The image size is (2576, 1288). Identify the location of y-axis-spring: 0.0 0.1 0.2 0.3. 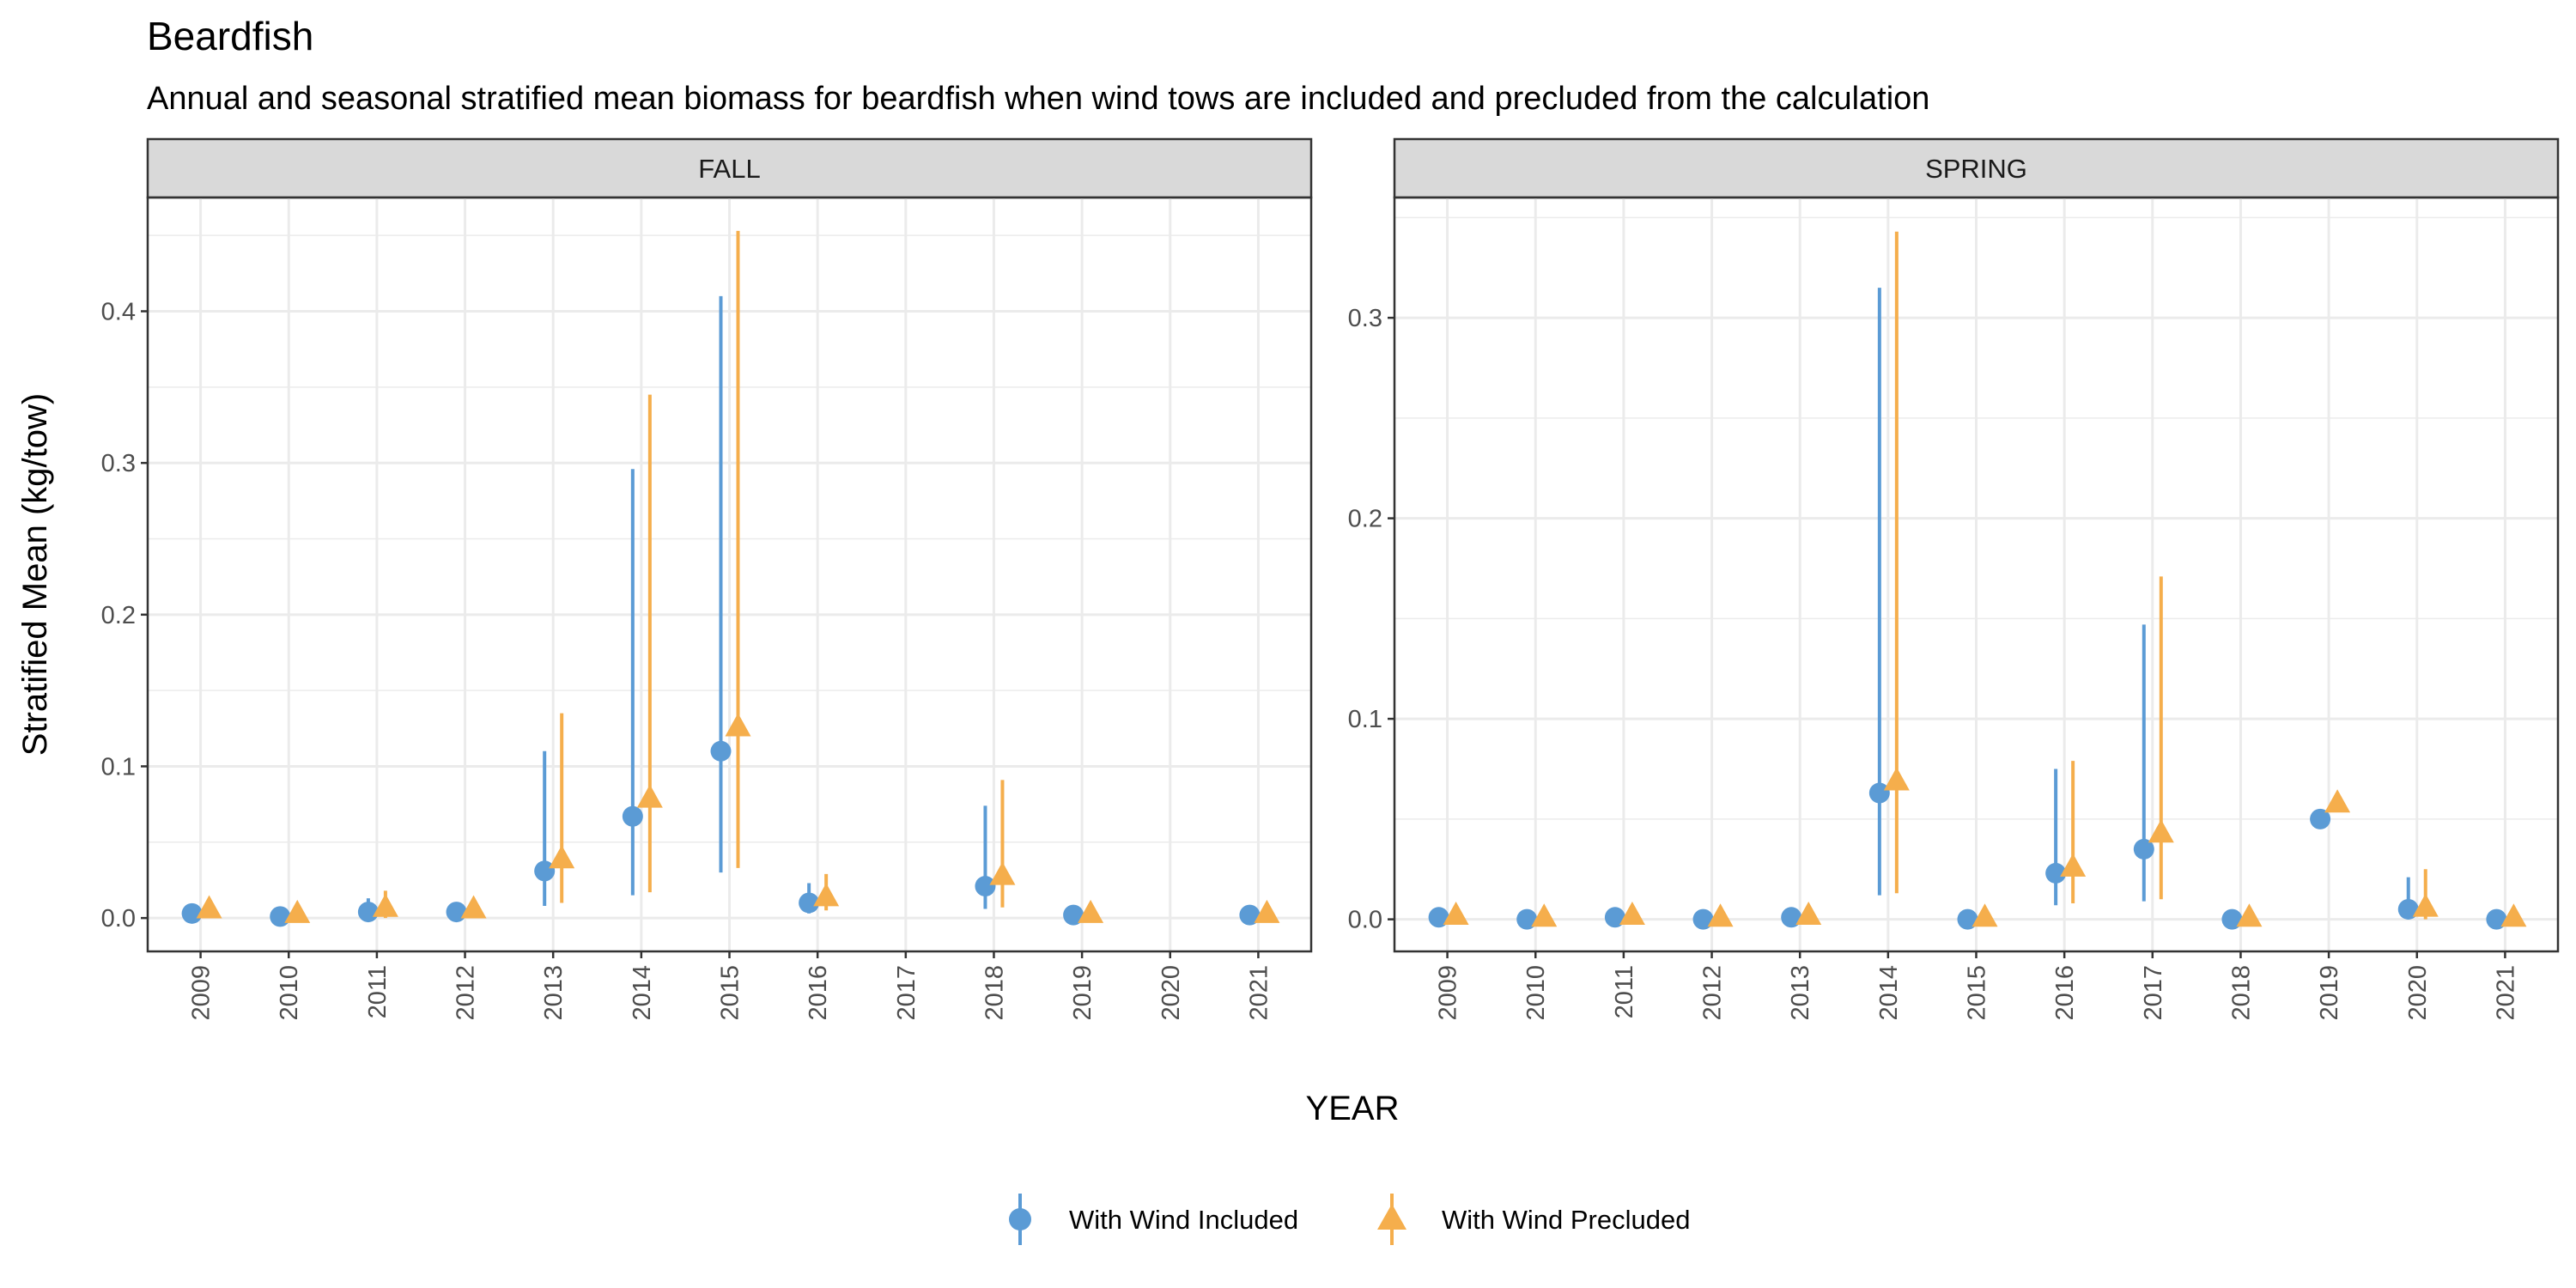
(1371, 619).